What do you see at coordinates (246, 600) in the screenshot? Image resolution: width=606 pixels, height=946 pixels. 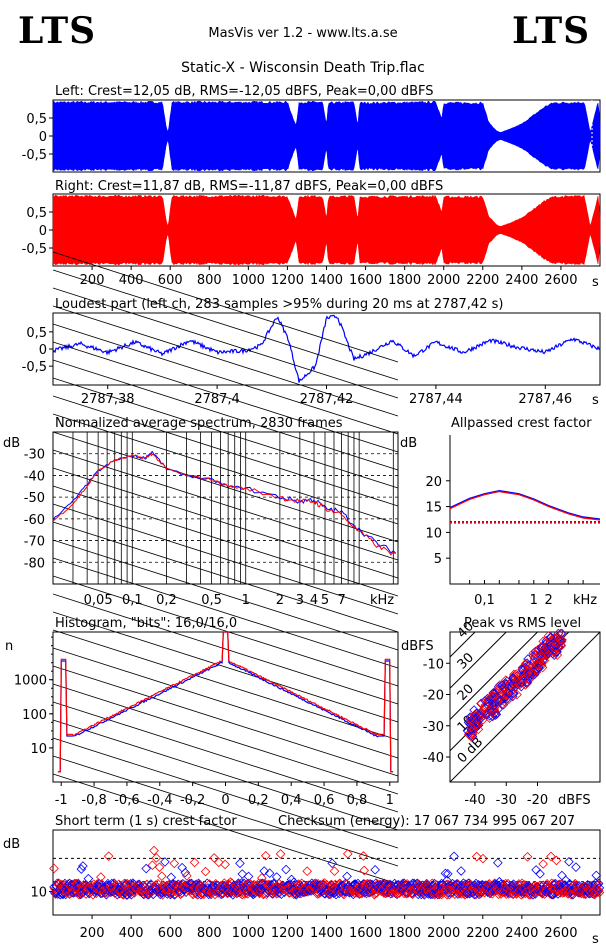 I see `spectrum-xtick-label: 1` at bounding box center [246, 600].